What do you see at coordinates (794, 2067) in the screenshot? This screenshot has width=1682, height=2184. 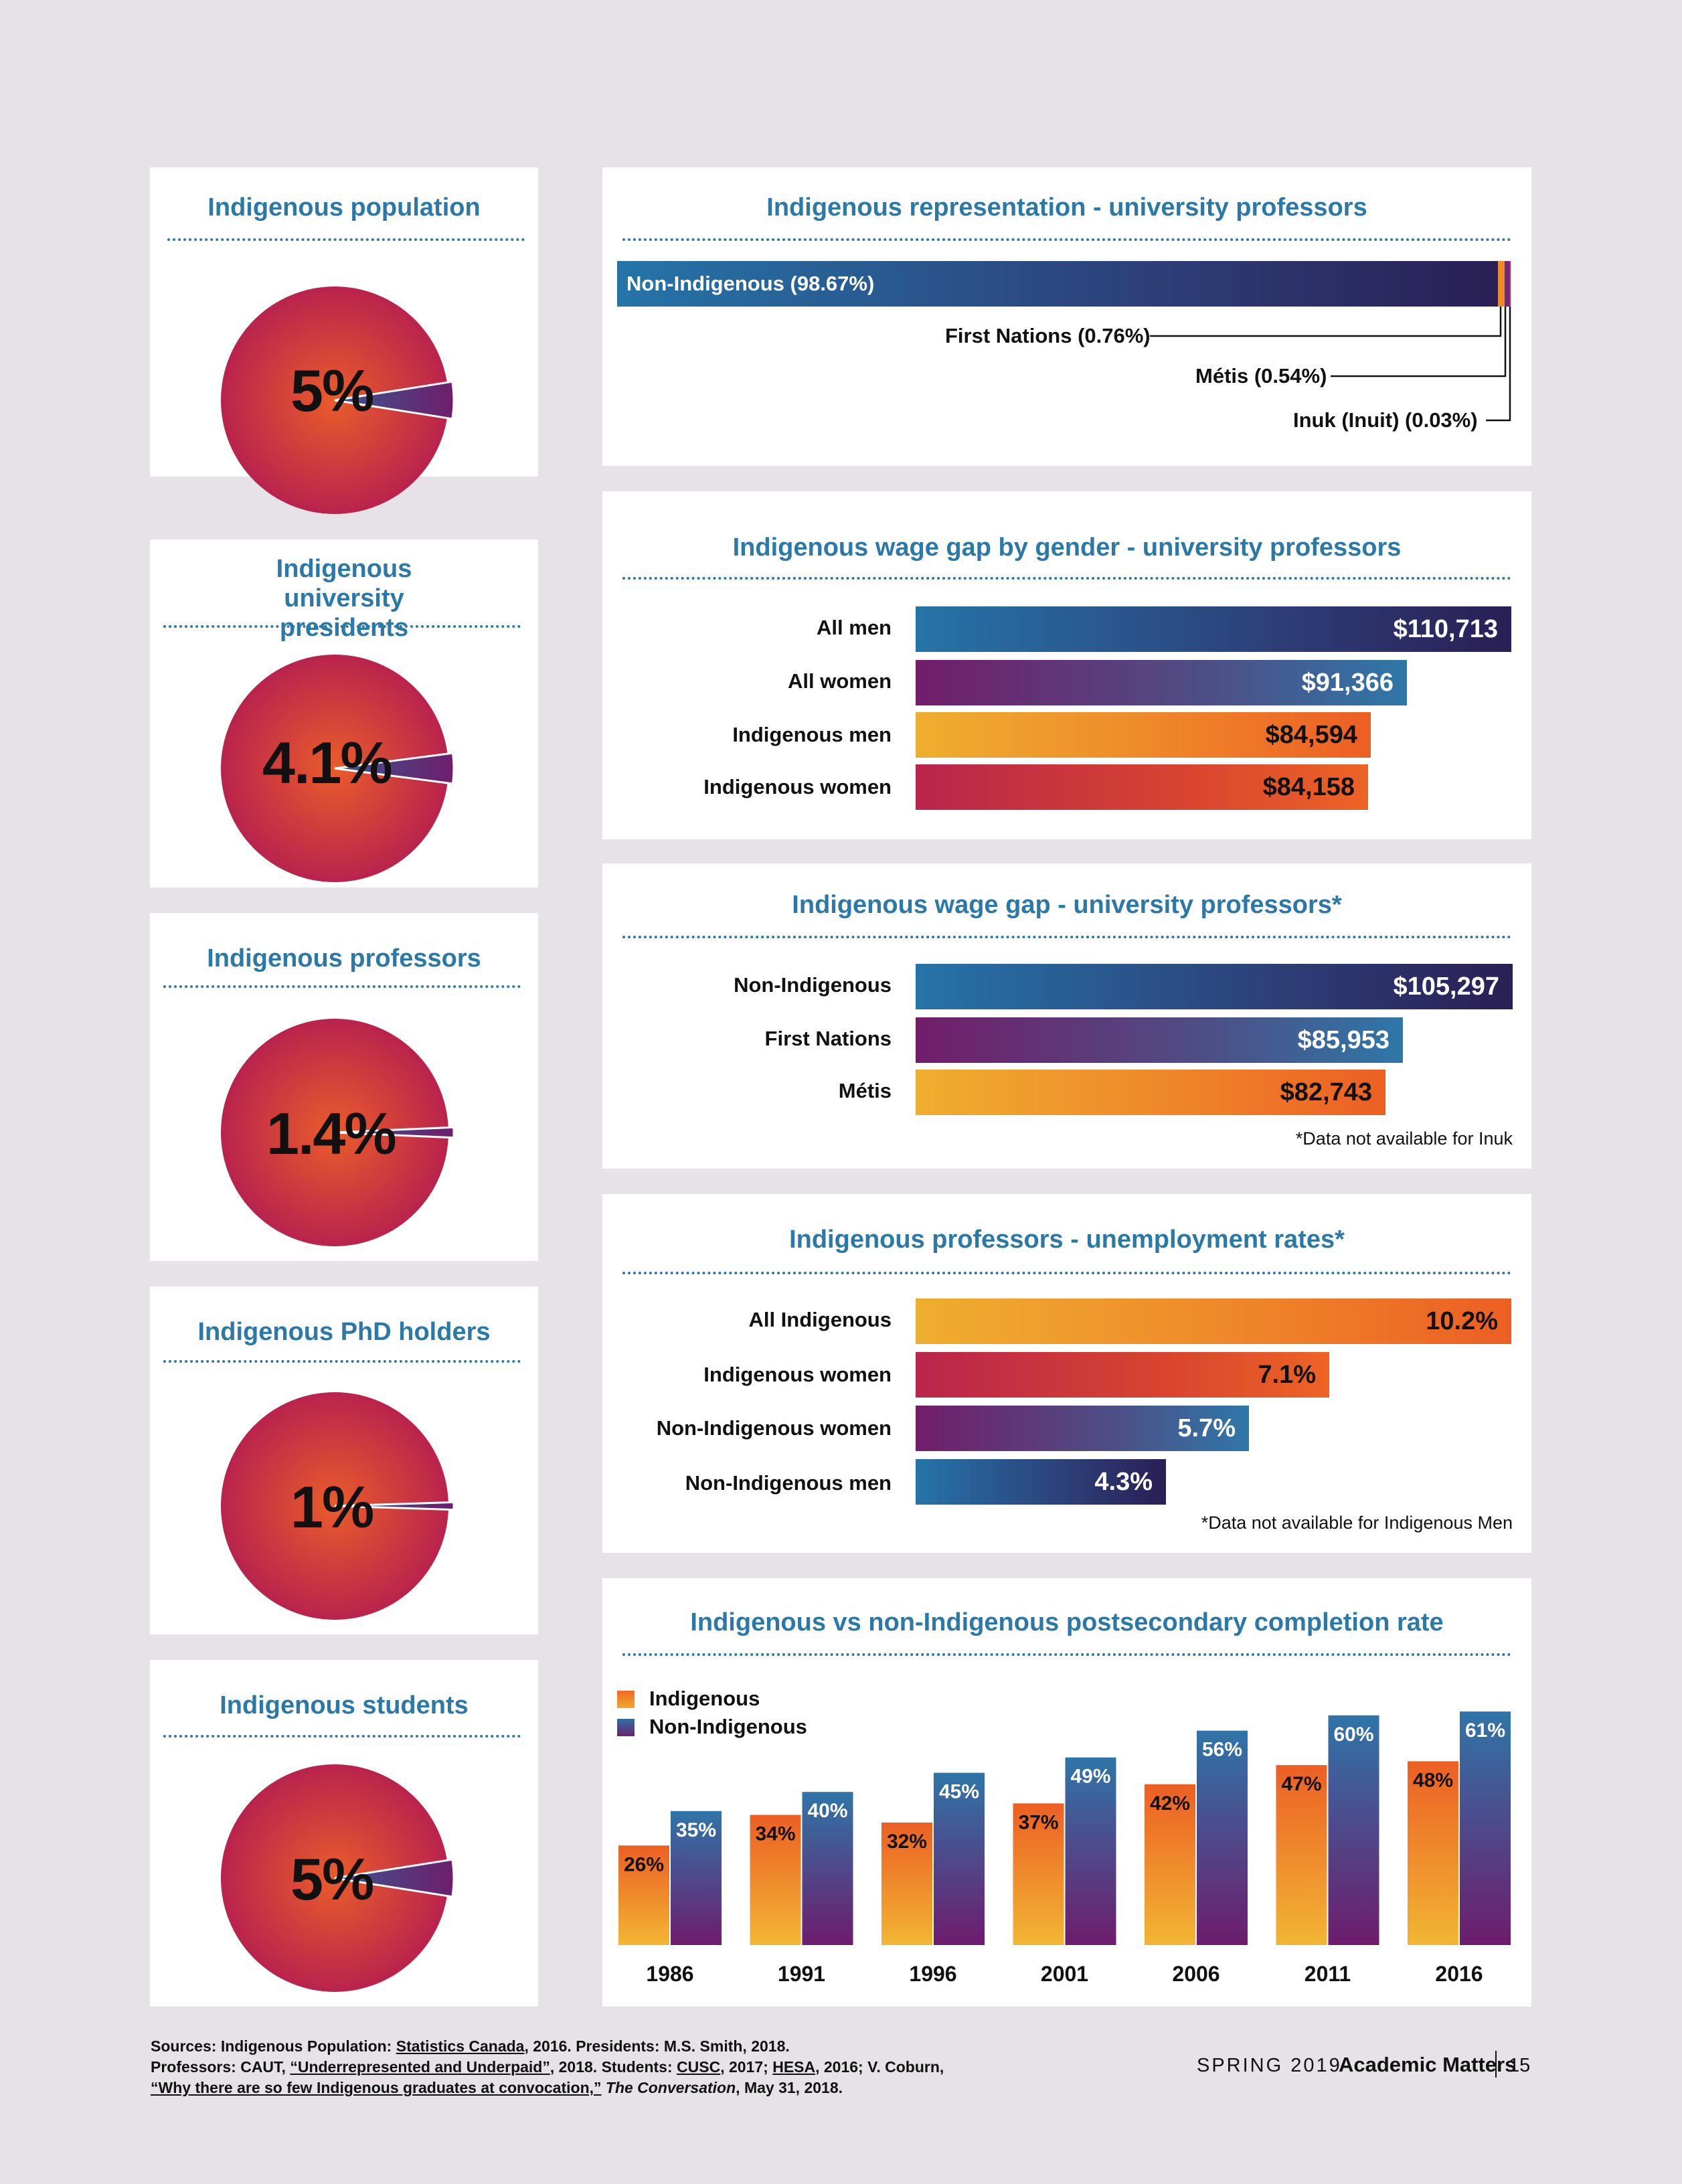 I see `source-link: HESA` at bounding box center [794, 2067].